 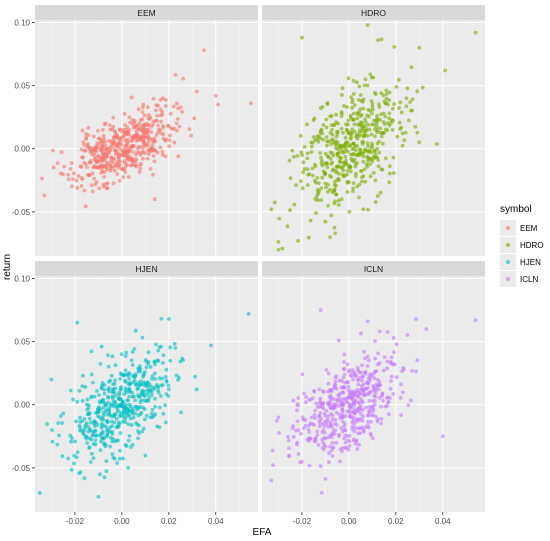 I want to click on y-tick-label: 0.00, so click(x=22, y=405).